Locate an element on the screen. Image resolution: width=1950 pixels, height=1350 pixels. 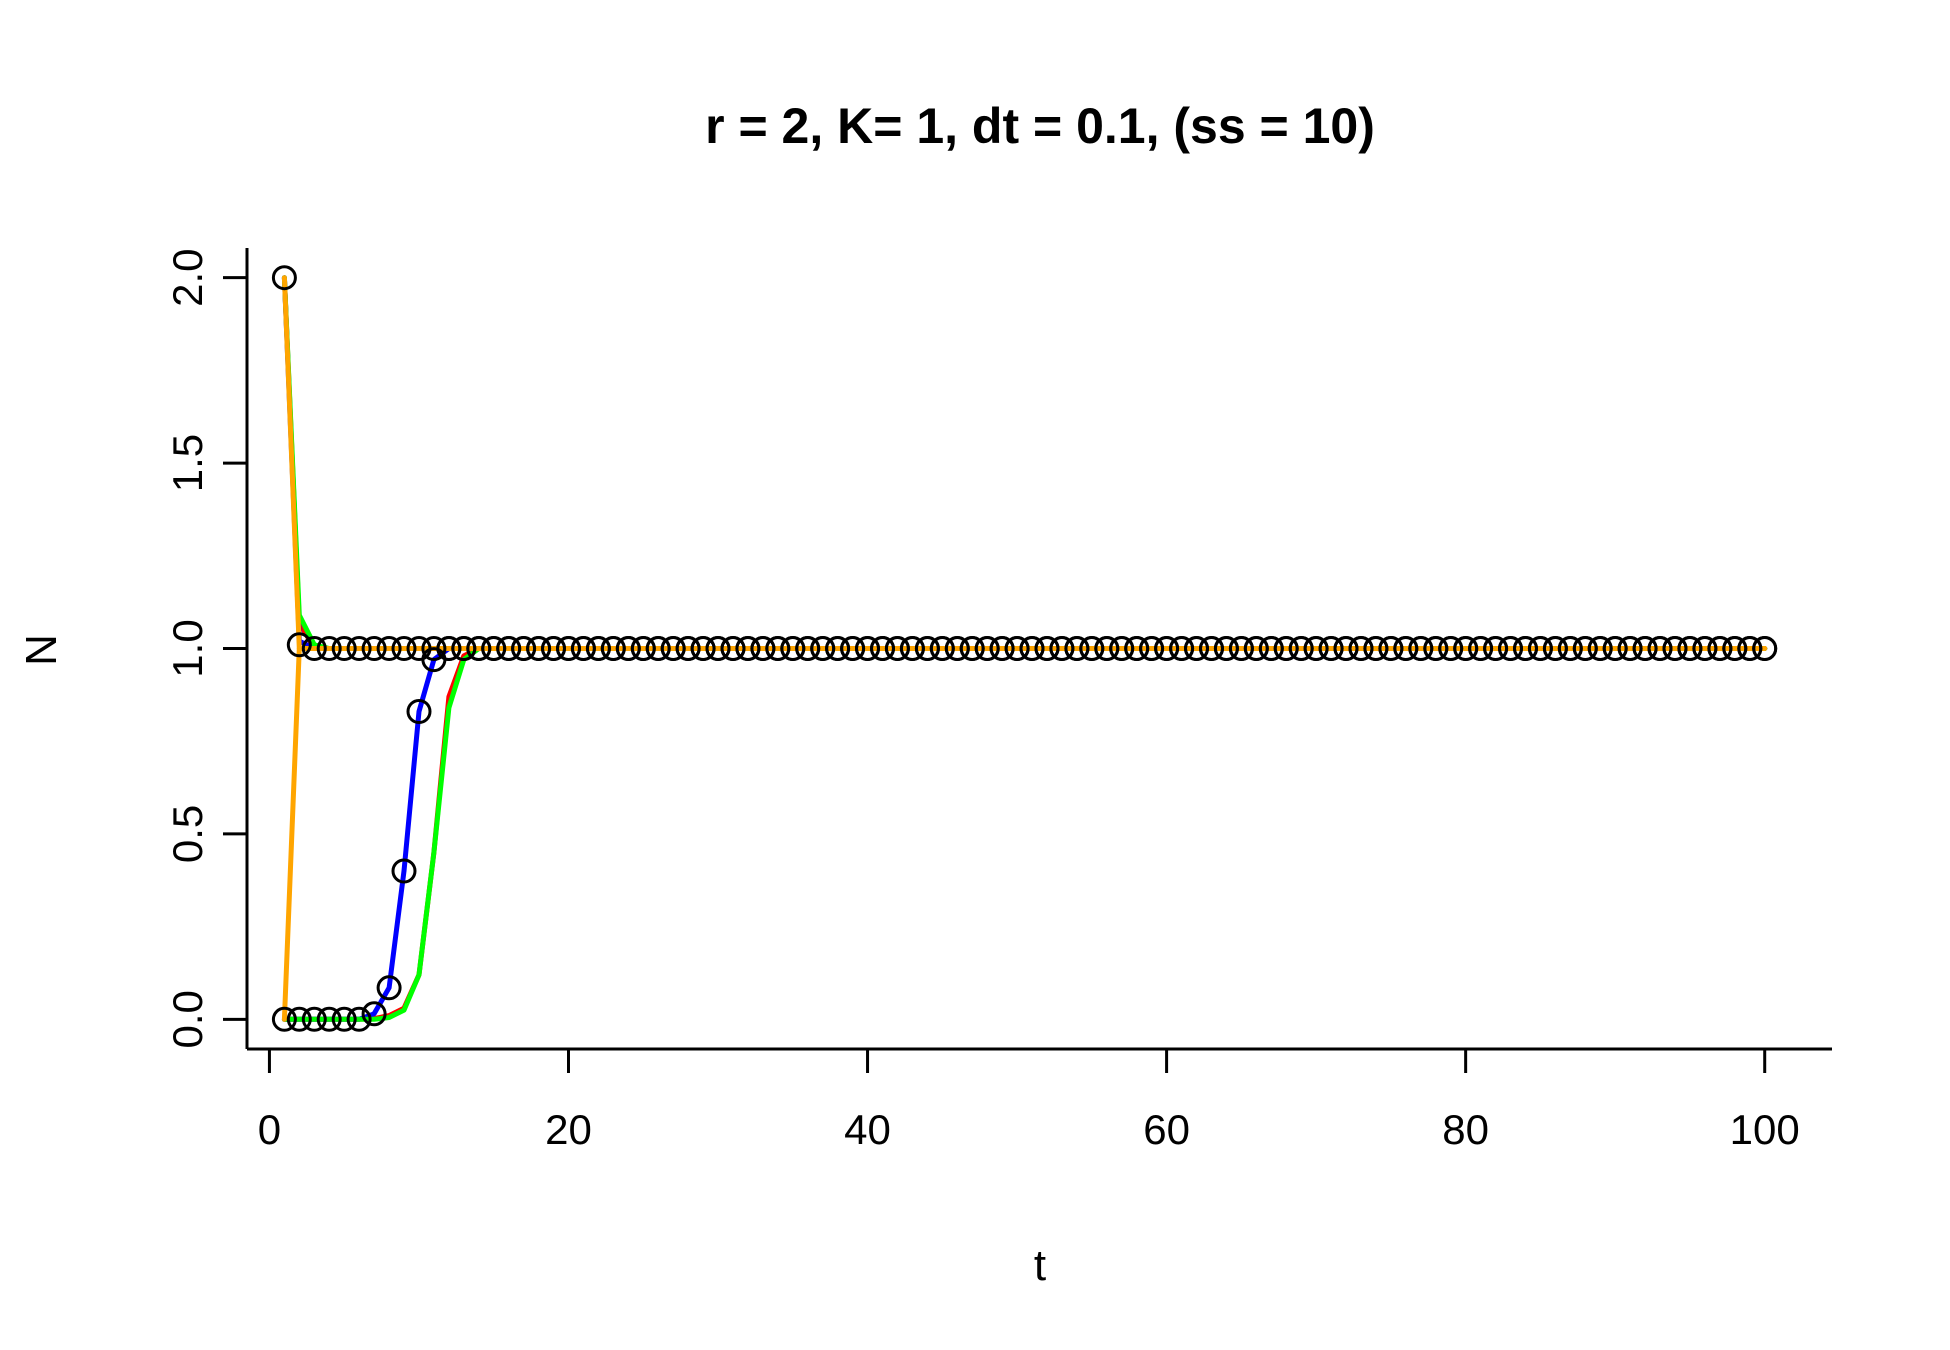
x-tick-label: 0 is located at coordinates (269, 1129).